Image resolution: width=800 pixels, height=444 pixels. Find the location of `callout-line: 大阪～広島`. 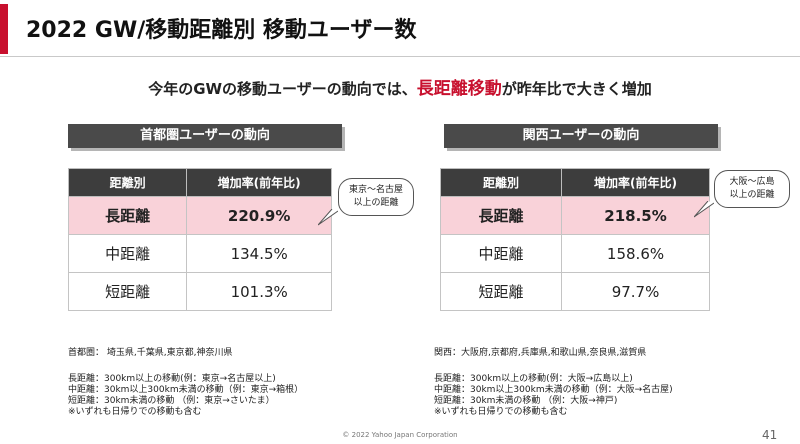

callout-line: 大阪～広島 is located at coordinates (752, 182).